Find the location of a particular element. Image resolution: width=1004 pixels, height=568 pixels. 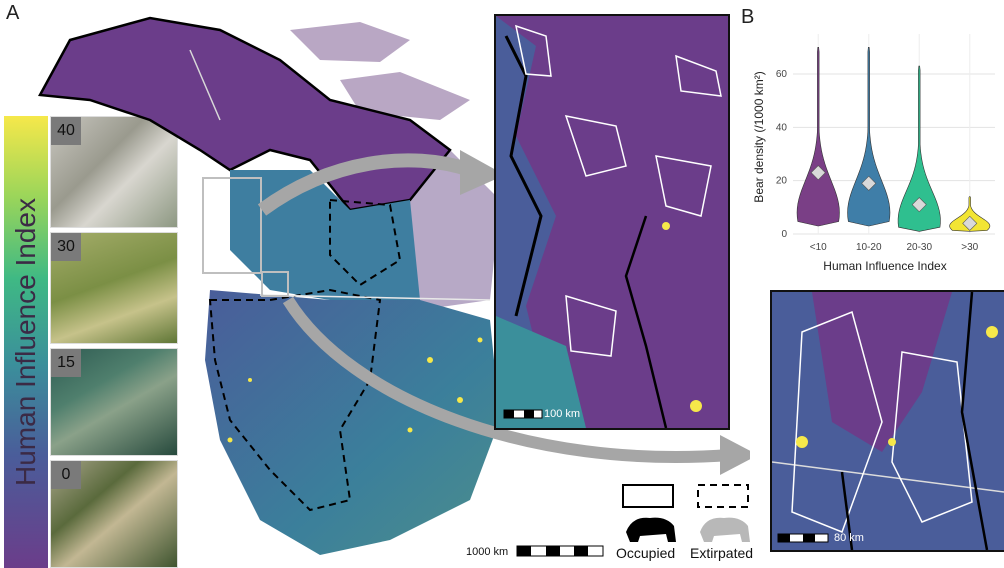

inset2-purple-region is located at coordinates (882, 372).